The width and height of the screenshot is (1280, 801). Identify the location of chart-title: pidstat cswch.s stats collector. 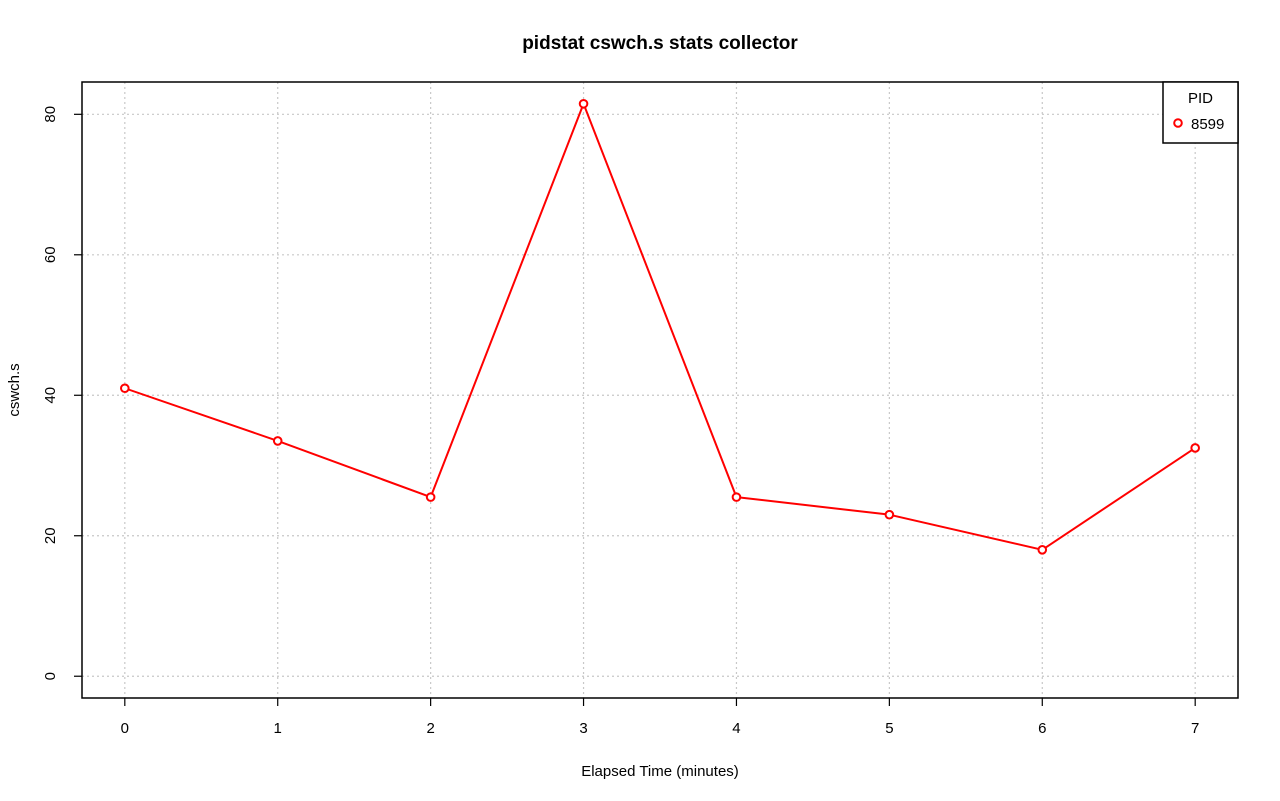
(660, 43).